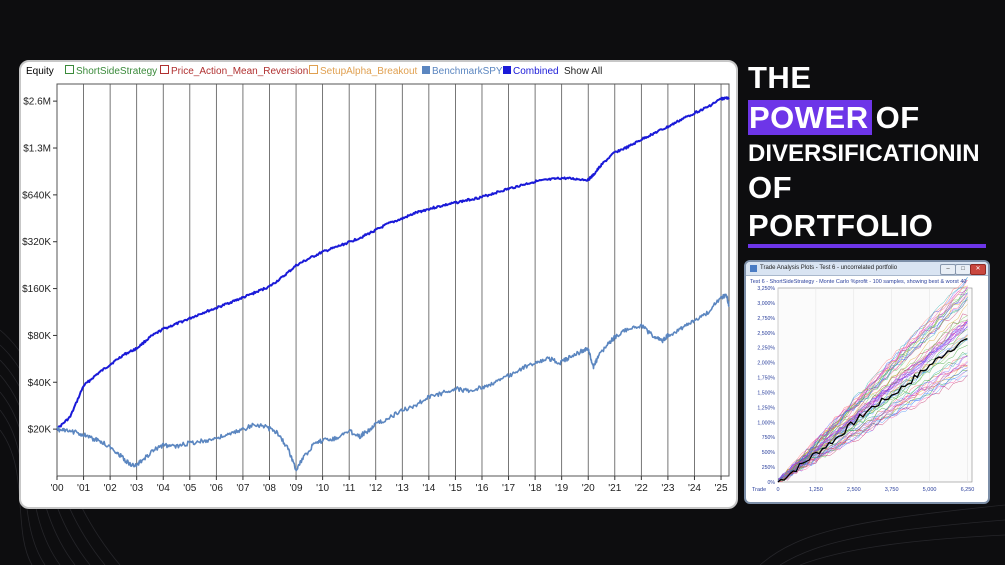  Describe the element at coordinates (37, 149) in the screenshot. I see `y-tick-label: $1.3M` at that location.